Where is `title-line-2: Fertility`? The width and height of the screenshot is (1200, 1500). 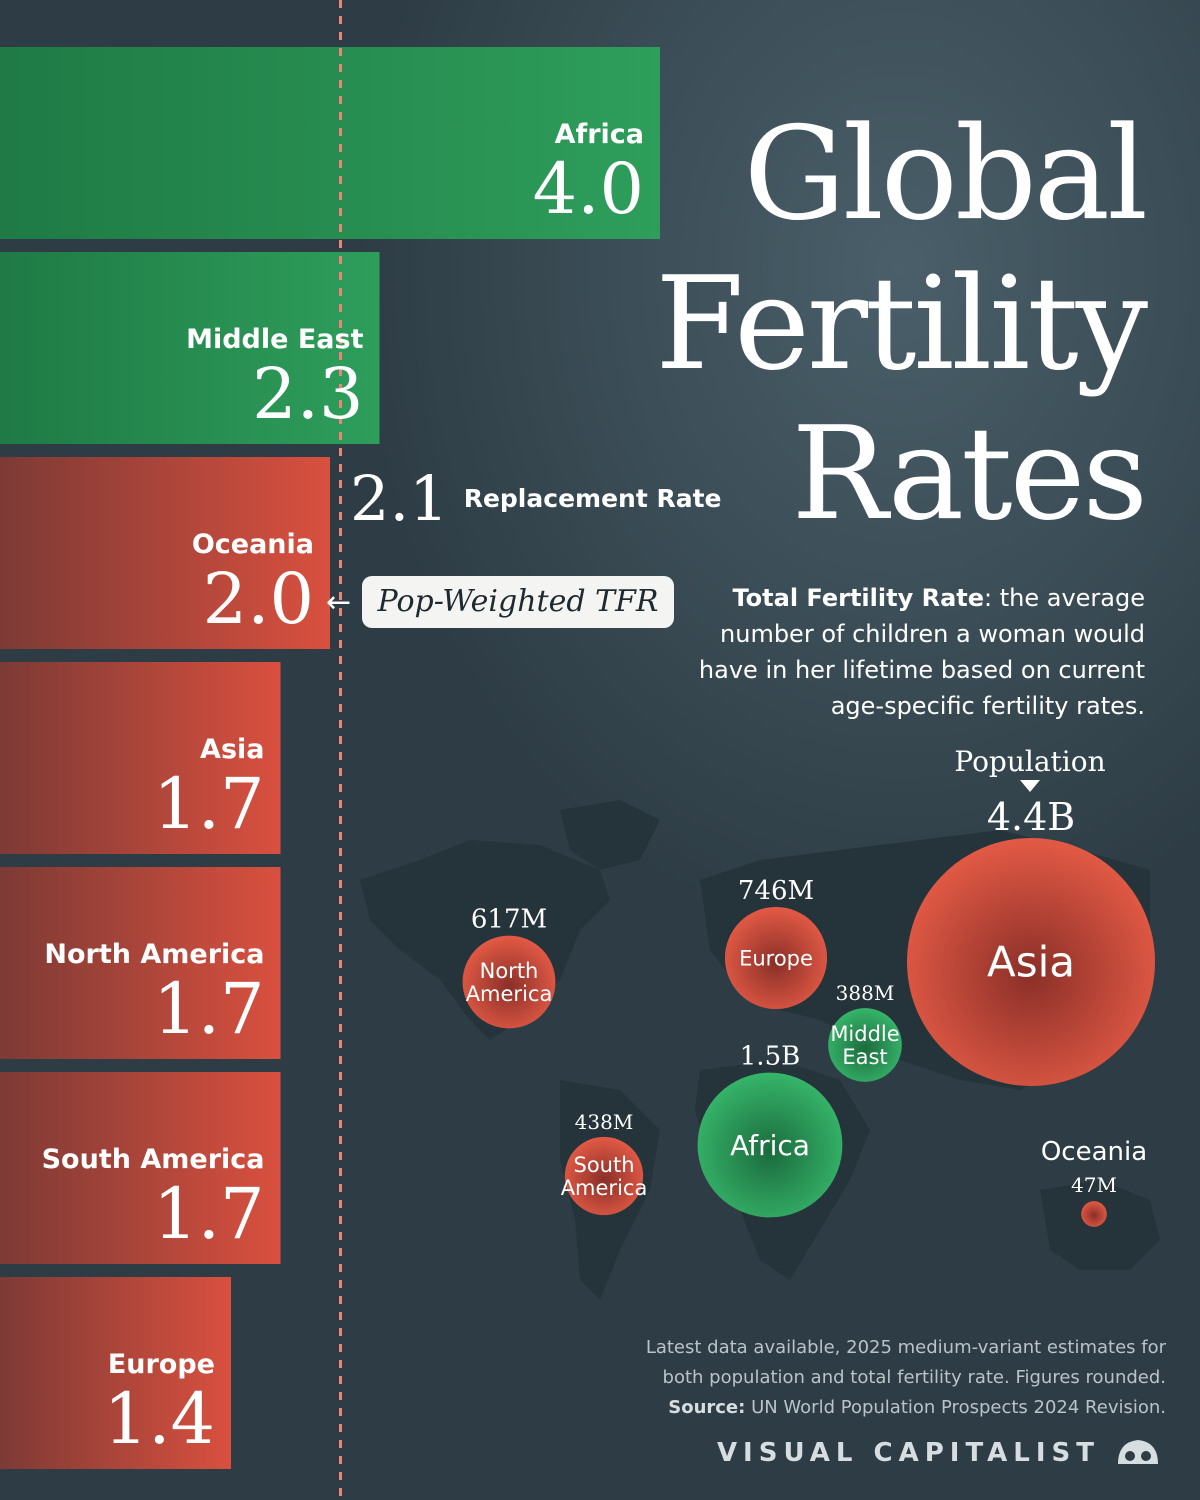
title-line-2: Fertility is located at coordinates (901, 324).